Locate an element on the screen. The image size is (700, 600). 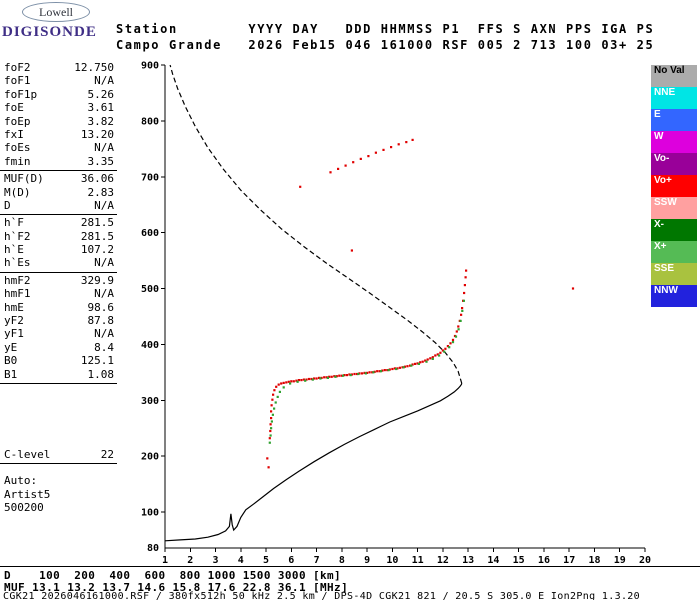
param-row-ye: yE 8.4 is located at coordinates (58, 347).